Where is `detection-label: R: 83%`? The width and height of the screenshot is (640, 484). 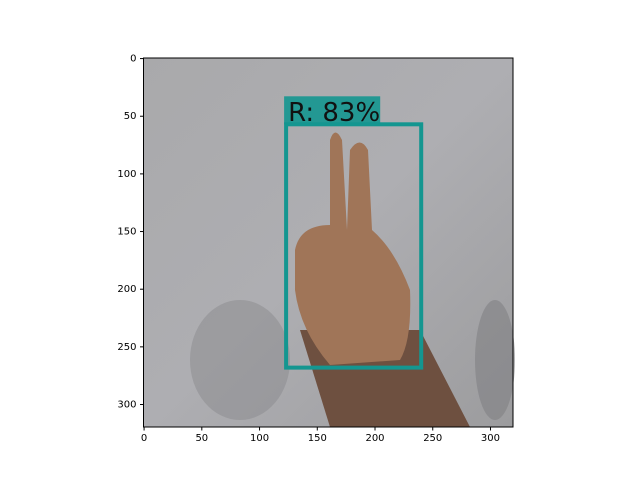 detection-label: R: 83% is located at coordinates (334, 113).